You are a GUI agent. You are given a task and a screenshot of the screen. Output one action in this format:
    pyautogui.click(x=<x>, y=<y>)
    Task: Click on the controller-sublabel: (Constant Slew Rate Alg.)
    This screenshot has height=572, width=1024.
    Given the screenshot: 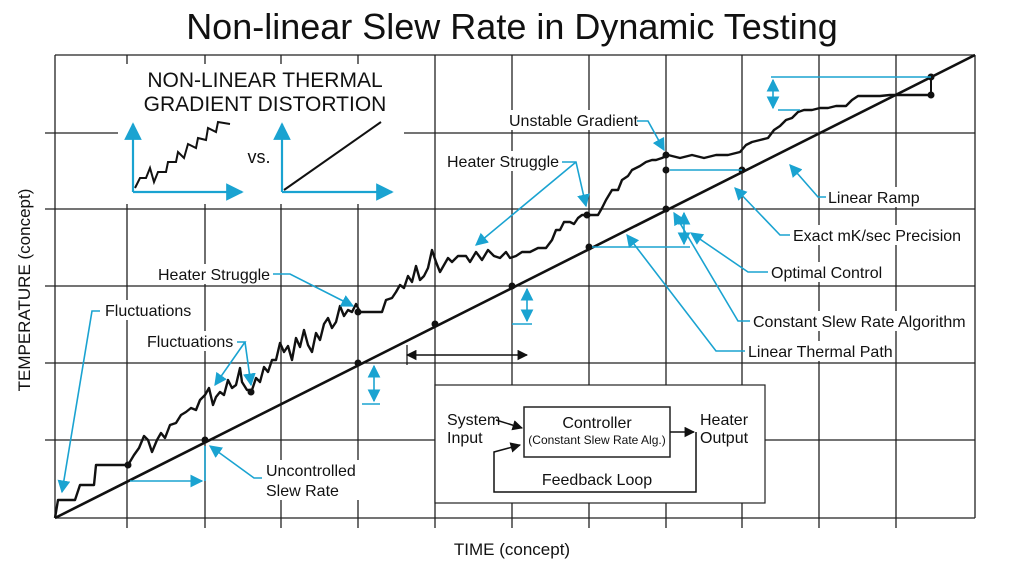 What is the action you would take?
    pyautogui.click(x=596, y=440)
    